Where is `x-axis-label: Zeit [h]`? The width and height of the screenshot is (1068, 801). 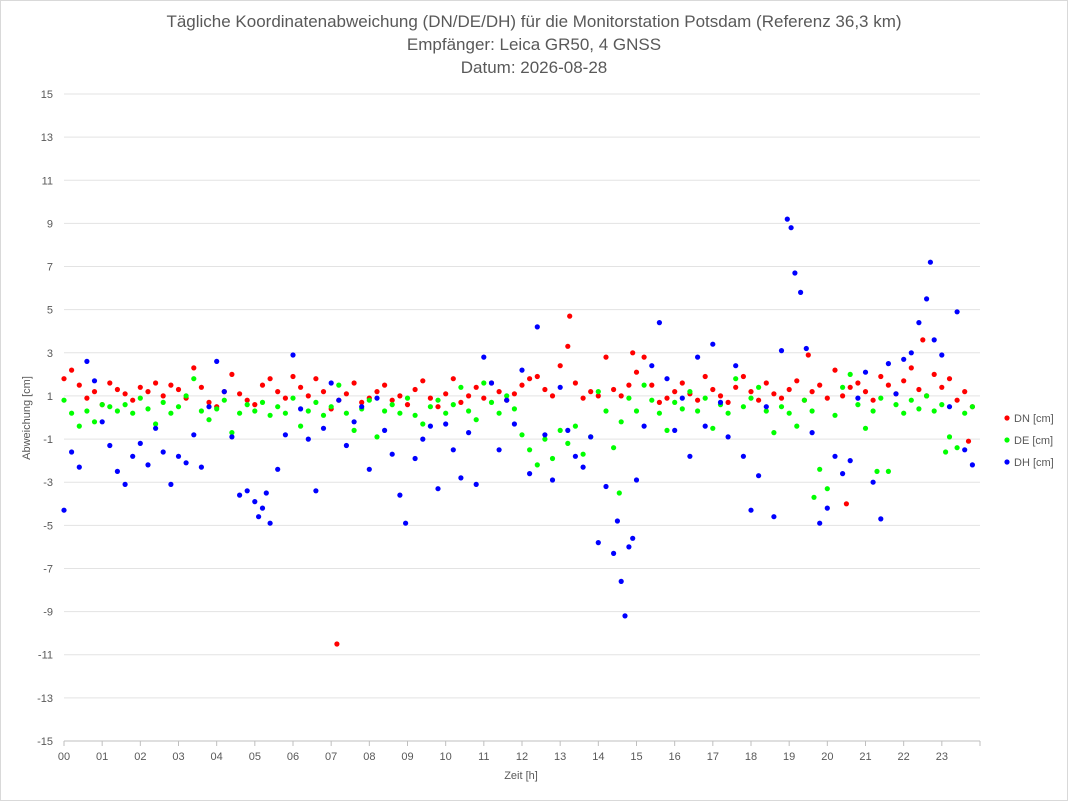 x-axis-label: Zeit [h] is located at coordinates (521, 776).